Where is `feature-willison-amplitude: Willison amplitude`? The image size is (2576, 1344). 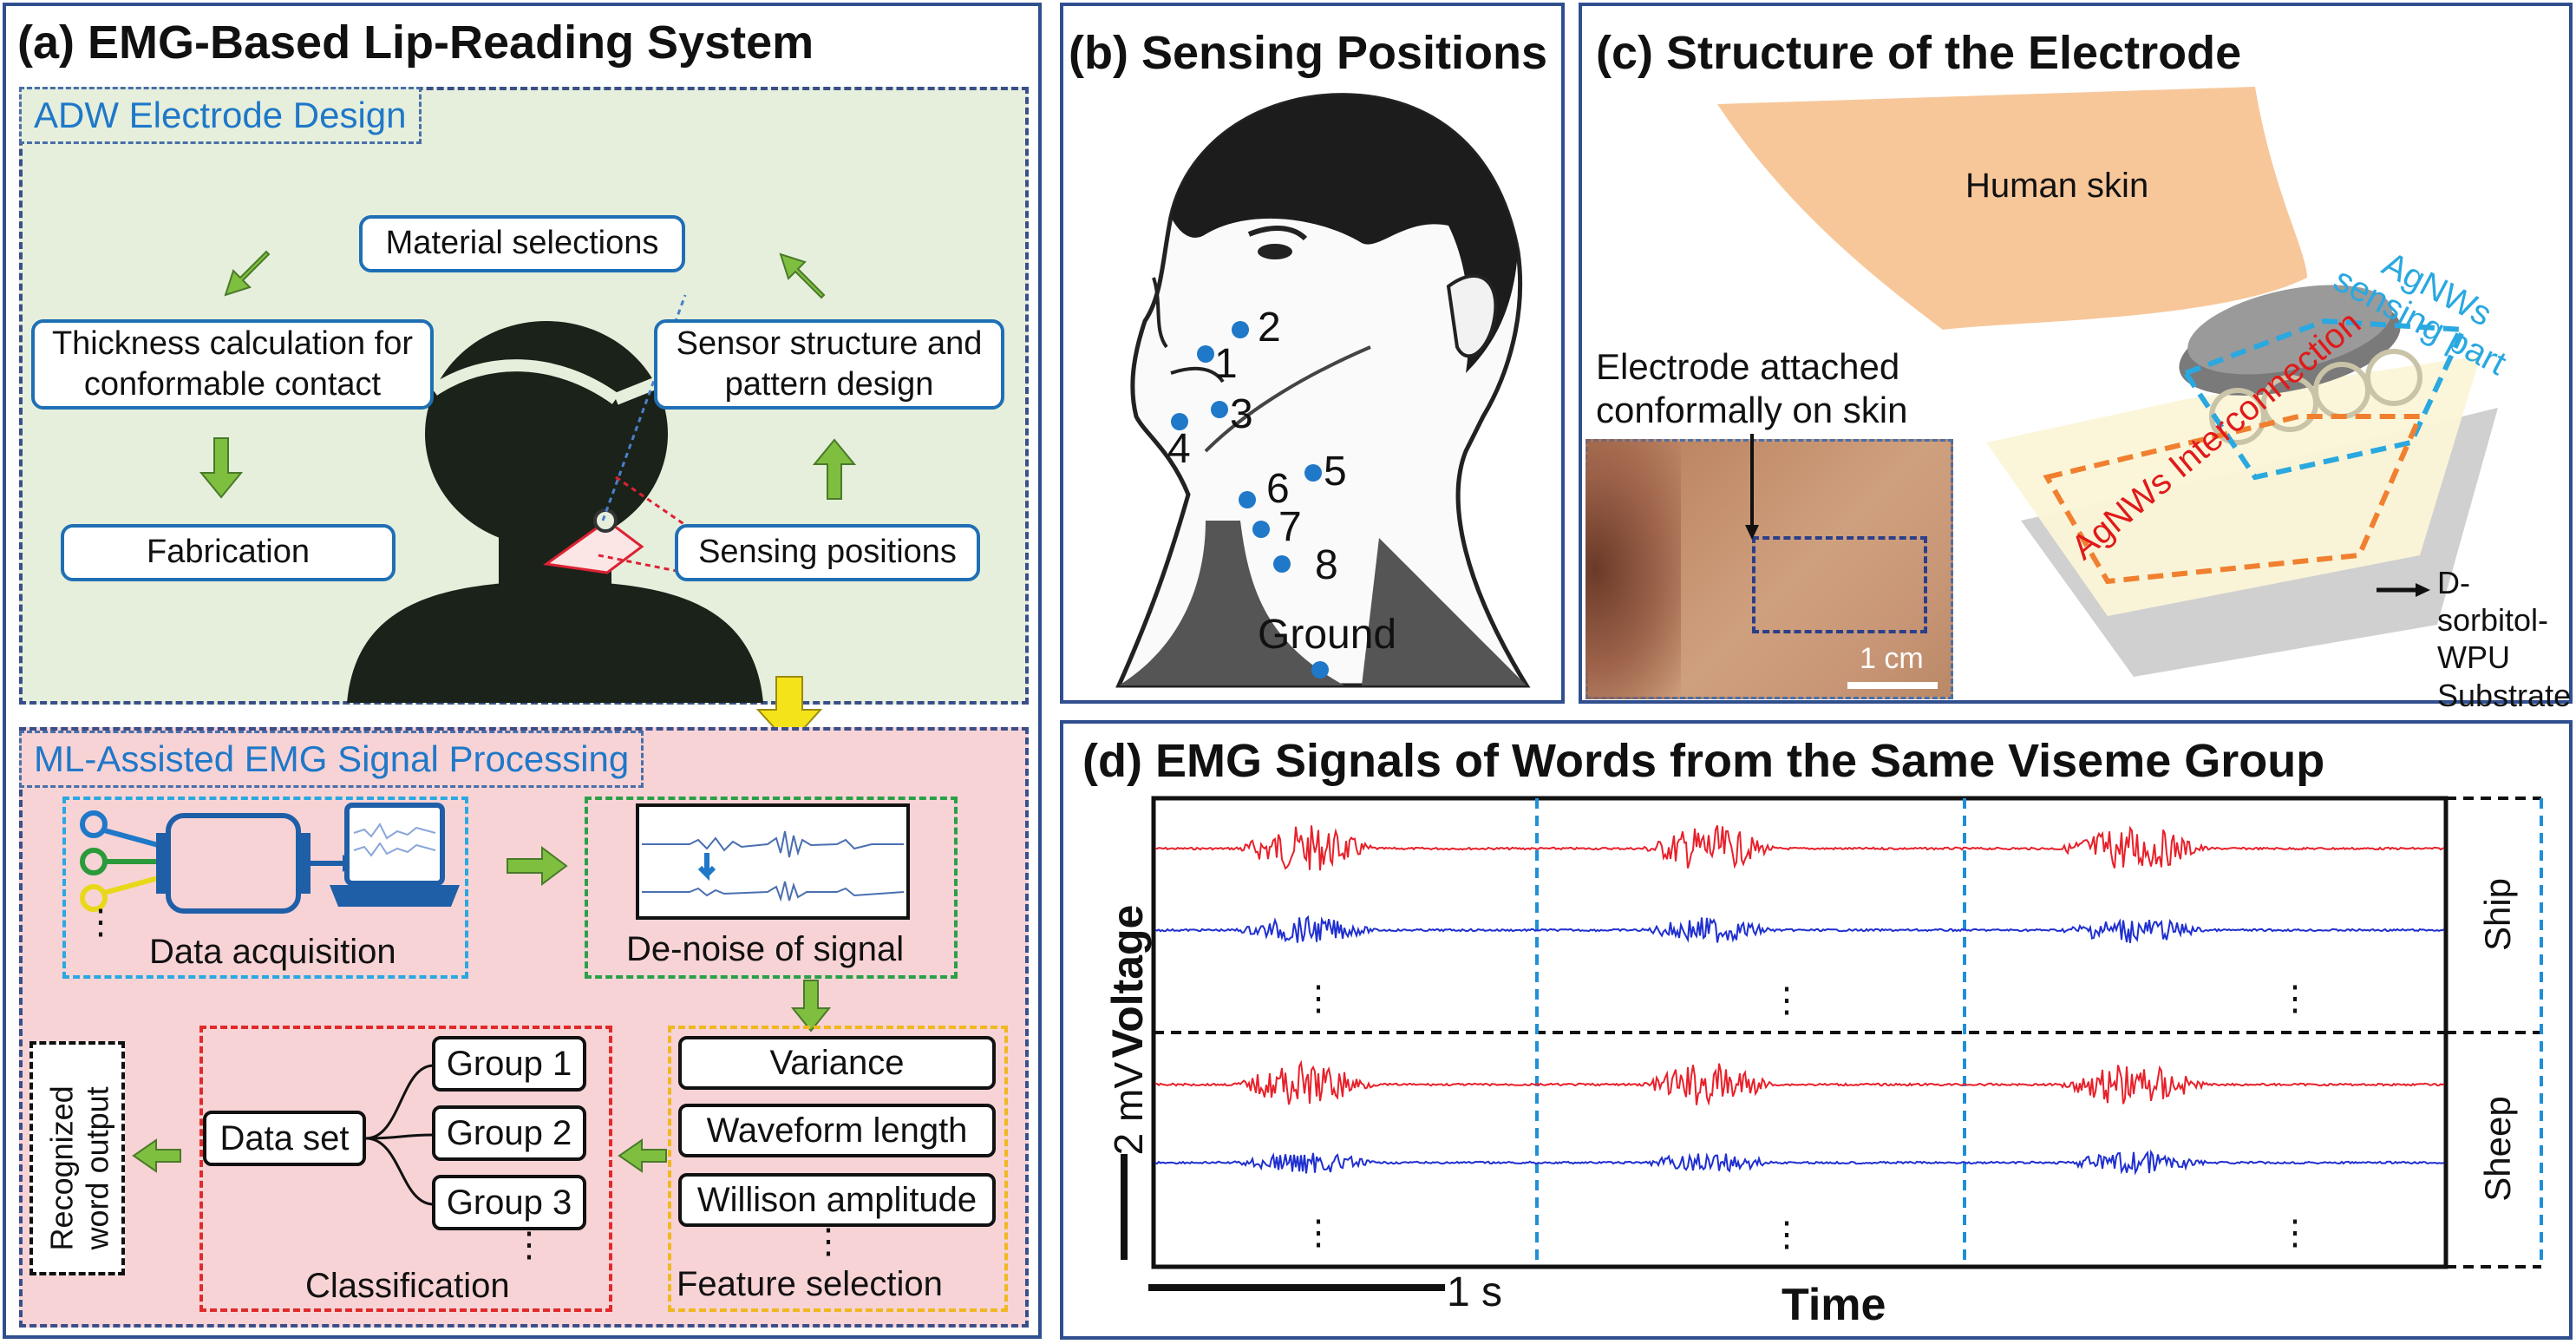
feature-willison-amplitude: Willison amplitude is located at coordinates (837, 1200).